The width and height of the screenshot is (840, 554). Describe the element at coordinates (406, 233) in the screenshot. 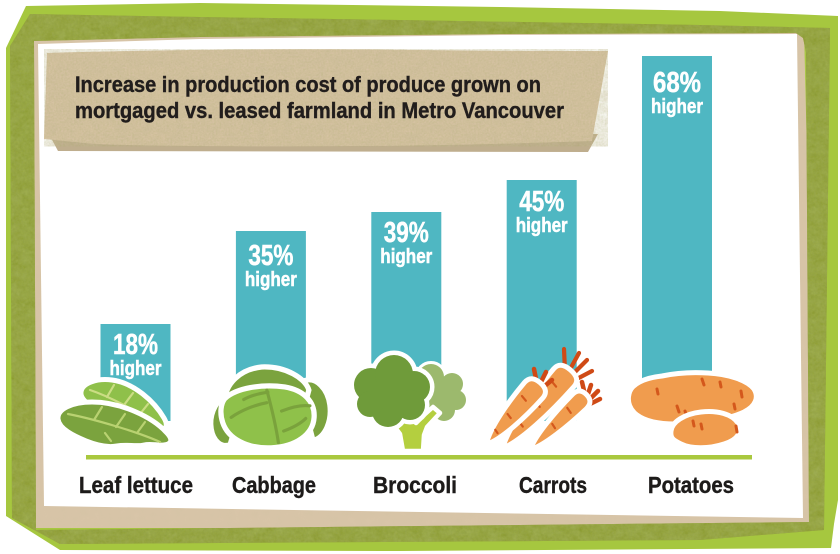

I see `svg-text: 39%` at that location.